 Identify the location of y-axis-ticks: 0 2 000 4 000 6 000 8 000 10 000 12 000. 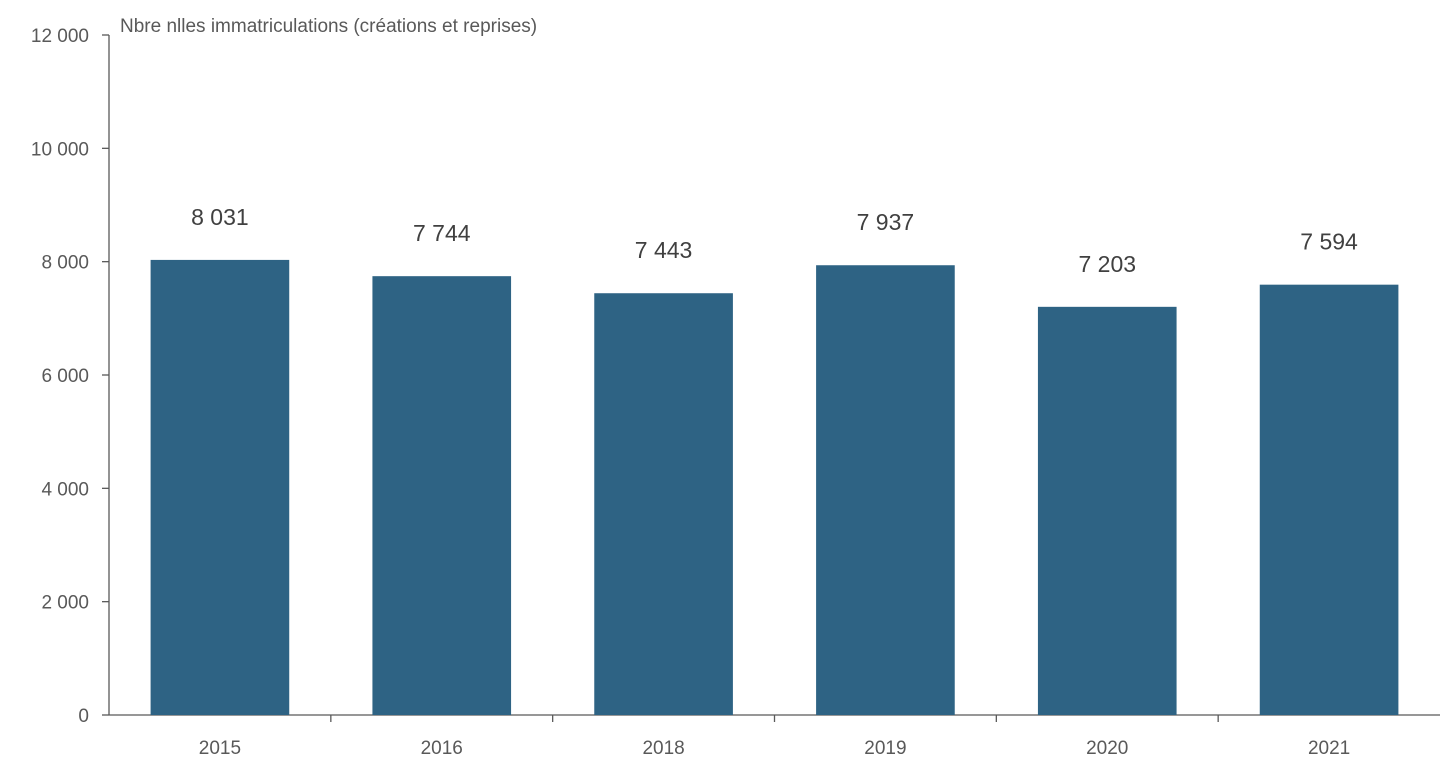
(70, 376).